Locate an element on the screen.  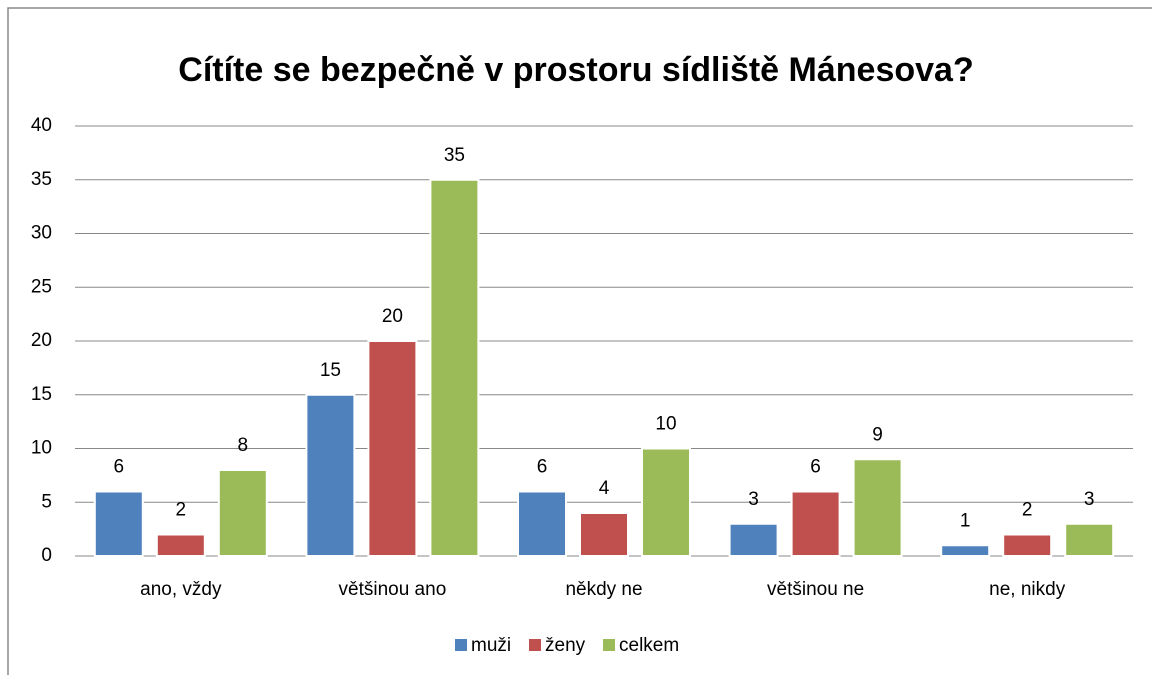
y-tick-label: 0 is located at coordinates (46, 555).